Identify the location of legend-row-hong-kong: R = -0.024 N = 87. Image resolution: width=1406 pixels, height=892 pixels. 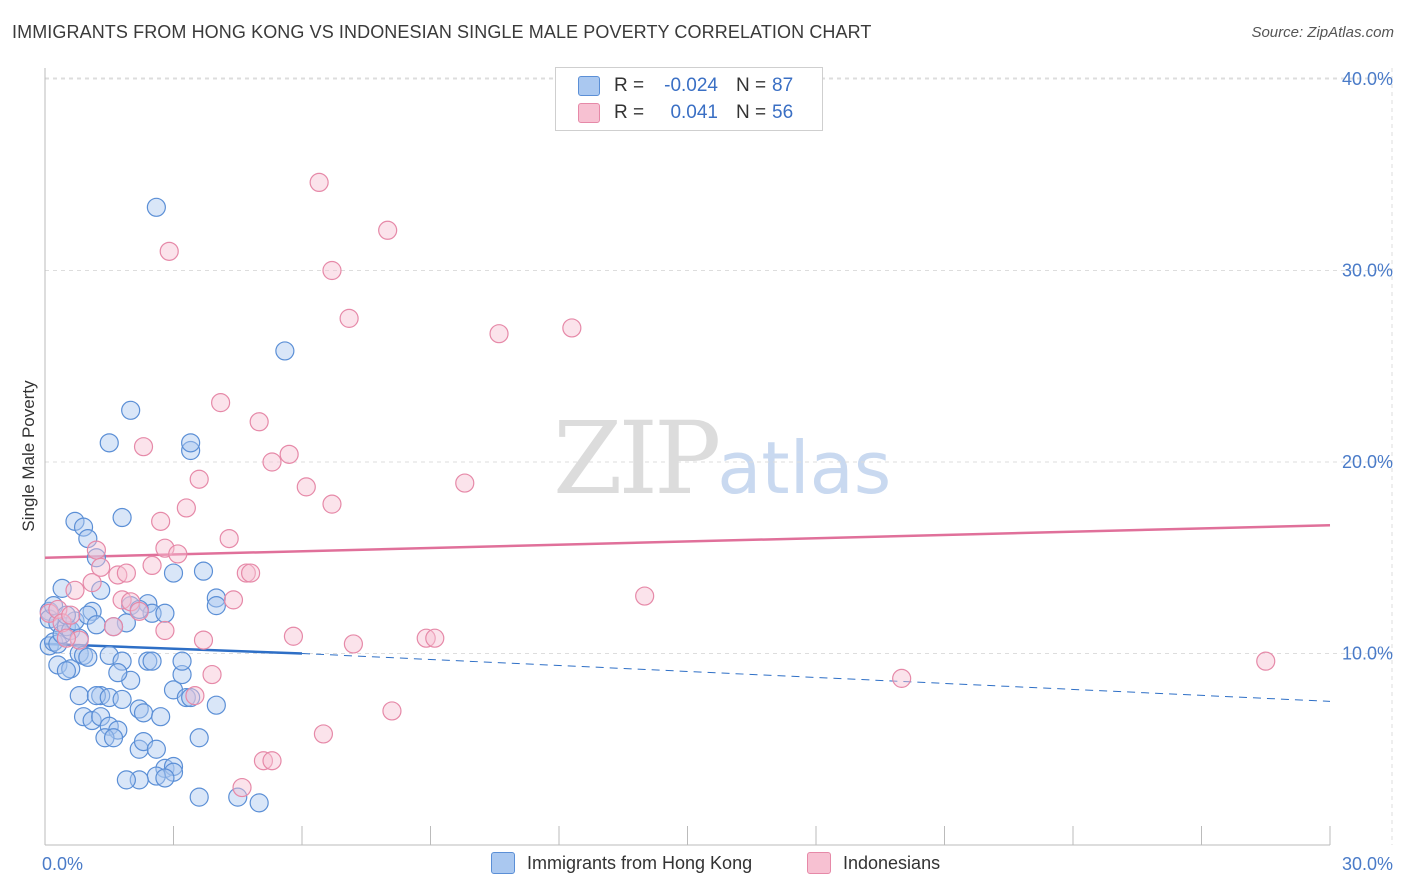
(685, 86).